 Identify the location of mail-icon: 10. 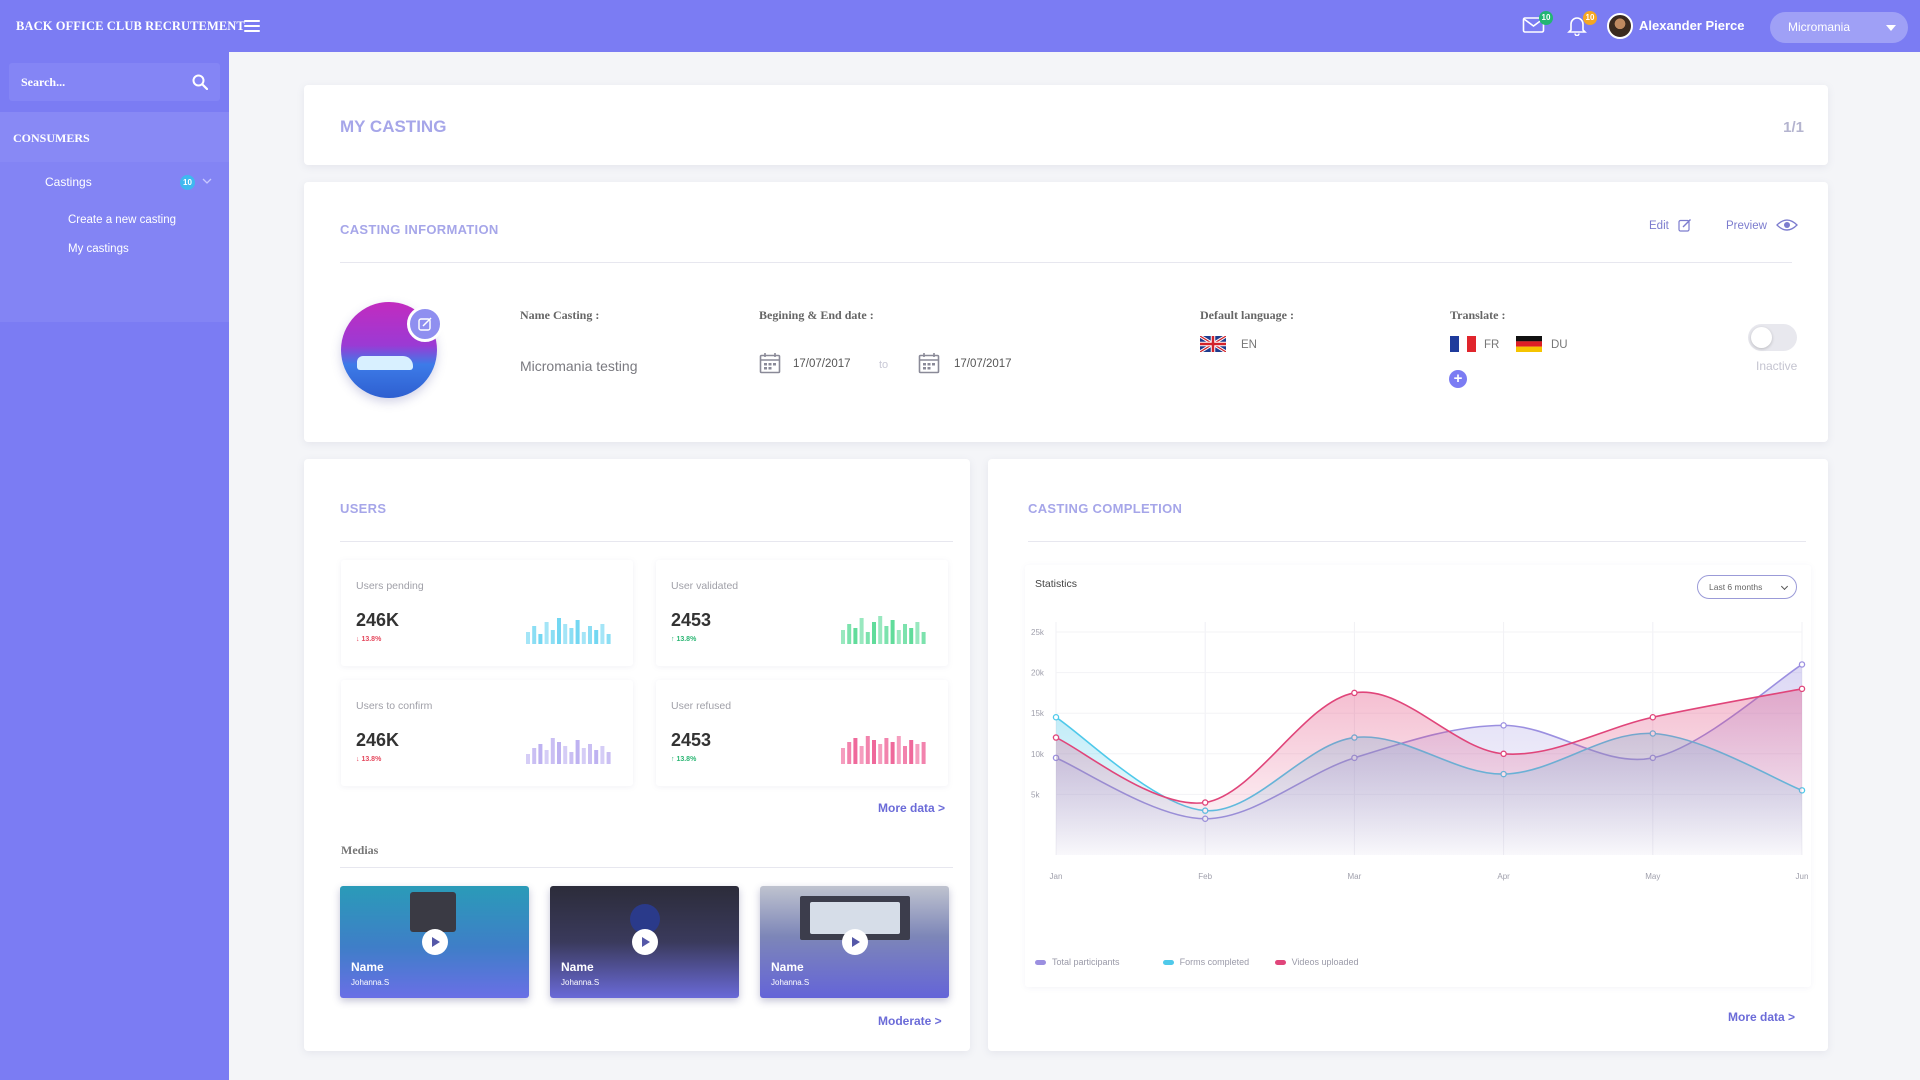
(1537, 24).